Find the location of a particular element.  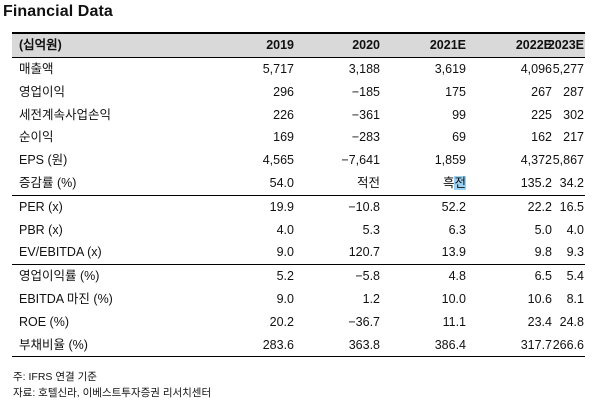

value-cell: 5,867 is located at coordinates (568, 160).